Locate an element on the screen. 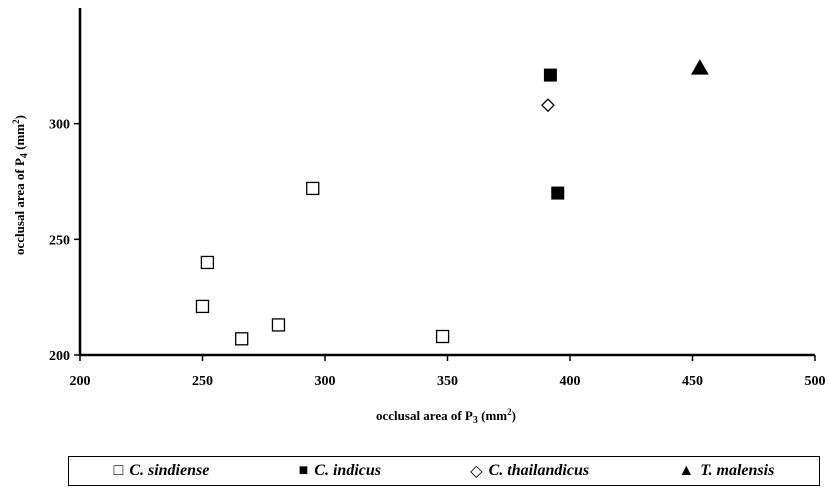 Image resolution: width=829 pixels, height=493 pixels. y-tick-label: 200 is located at coordinates (59, 356).